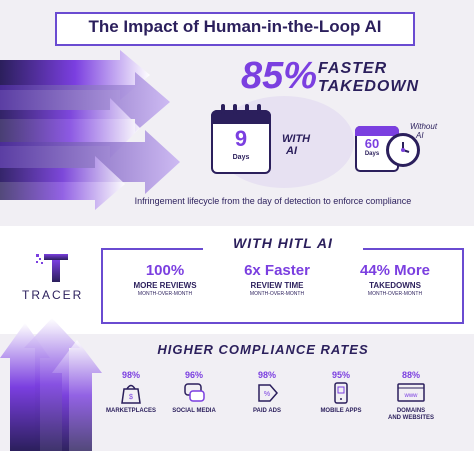 The height and width of the screenshot is (451, 474). Describe the element at coordinates (277, 285) in the screenshot. I see `stat-label: REVIEW TIME` at that location.